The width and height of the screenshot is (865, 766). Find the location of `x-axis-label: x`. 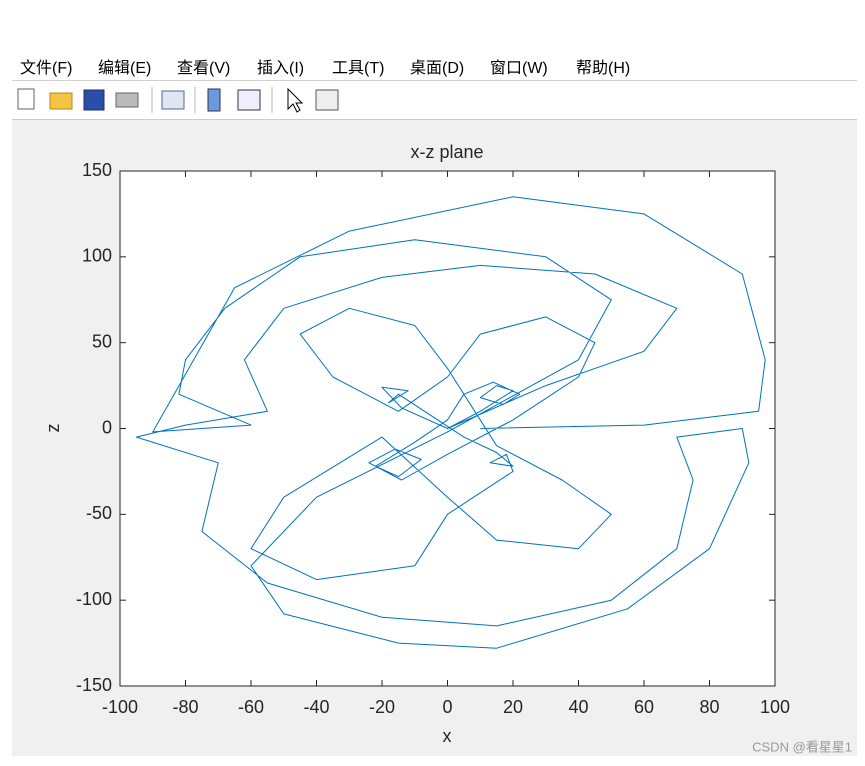

x-axis-label: x is located at coordinates (447, 736).